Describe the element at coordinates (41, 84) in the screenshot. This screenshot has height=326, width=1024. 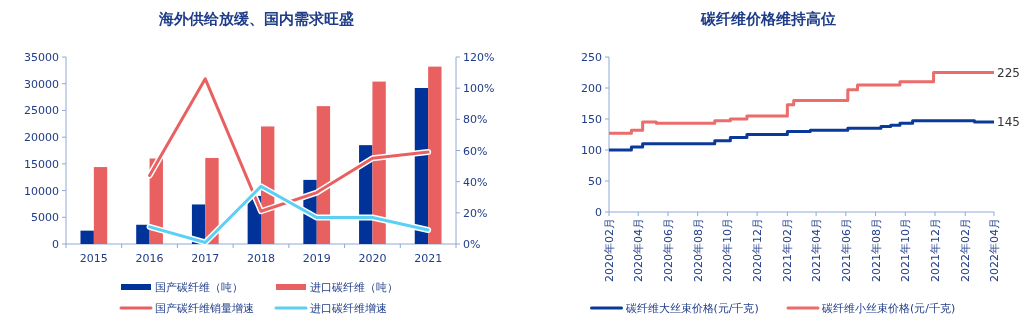
I see `y-tick-label: 30000` at that location.